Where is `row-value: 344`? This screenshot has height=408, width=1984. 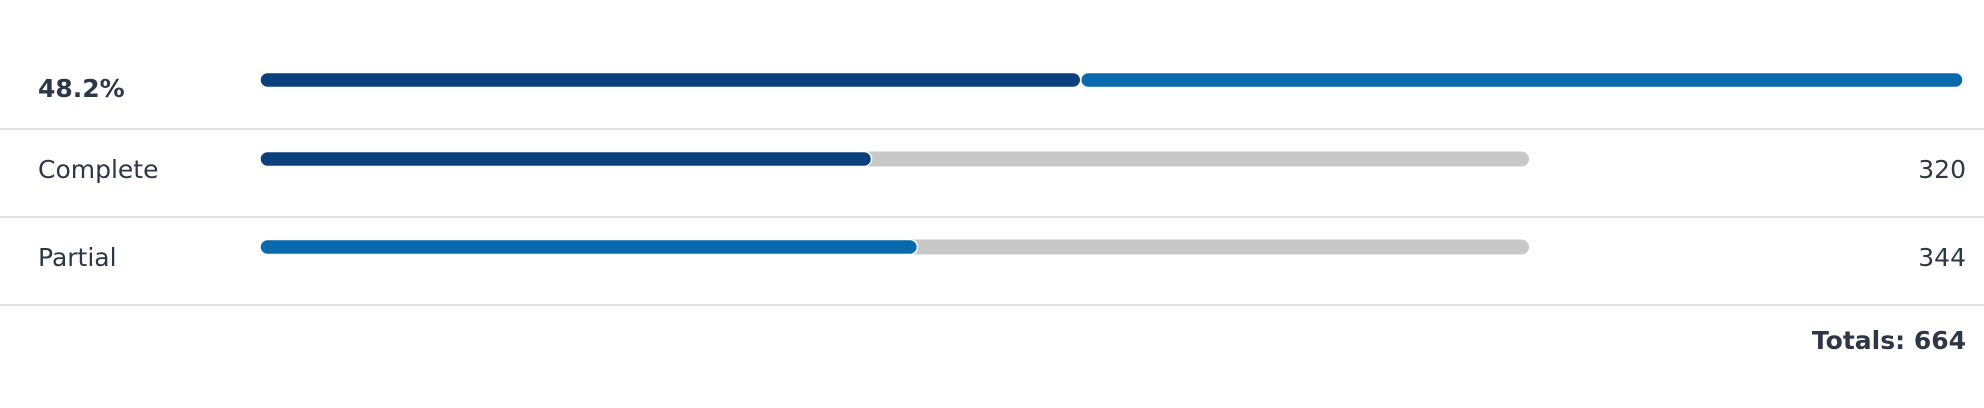
row-value: 344 is located at coordinates (1942, 257).